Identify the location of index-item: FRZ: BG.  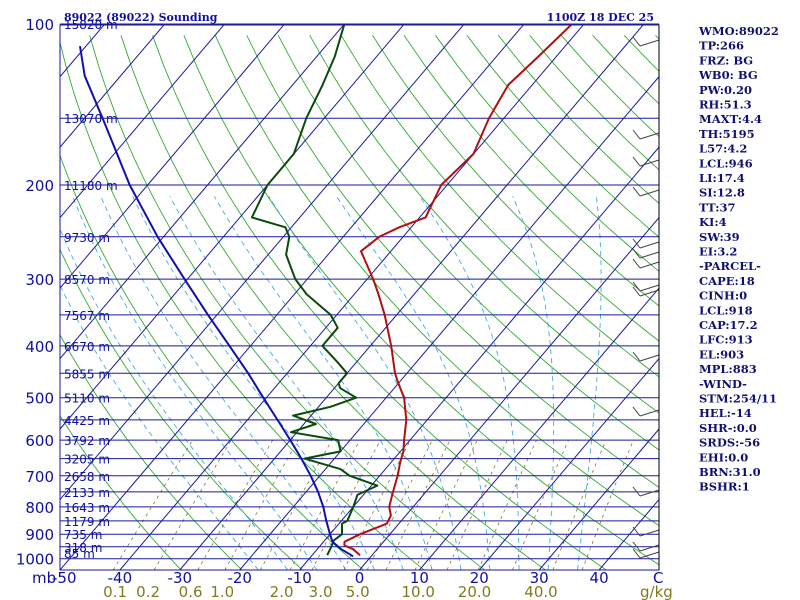
(726, 60).